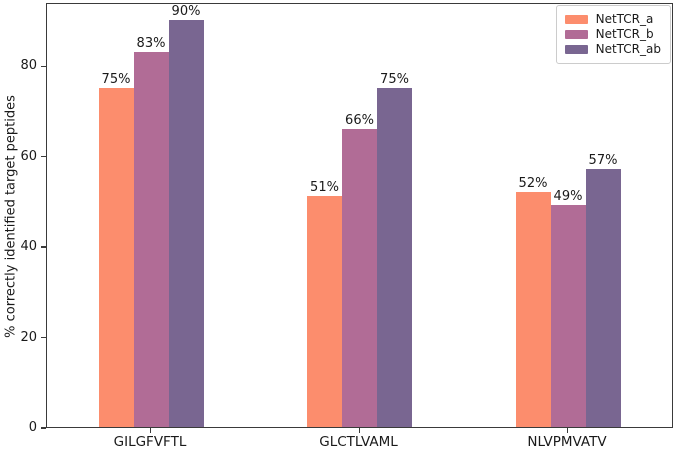  Describe the element at coordinates (28, 337) in the screenshot. I see `y-tick-label: 20` at that location.